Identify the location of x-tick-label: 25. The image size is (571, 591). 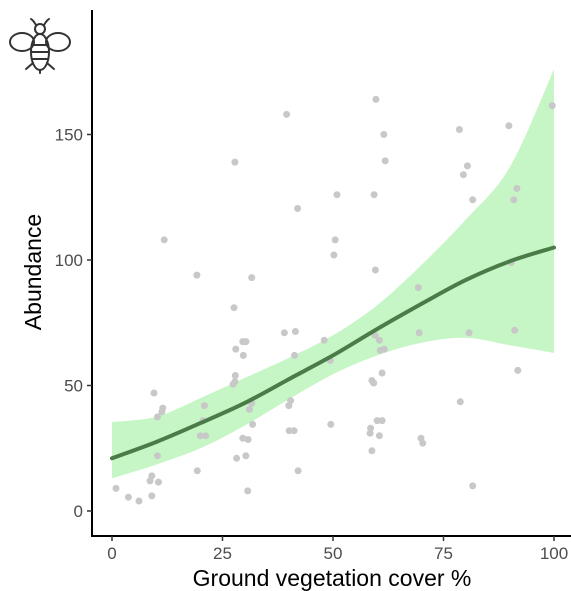
(222, 553).